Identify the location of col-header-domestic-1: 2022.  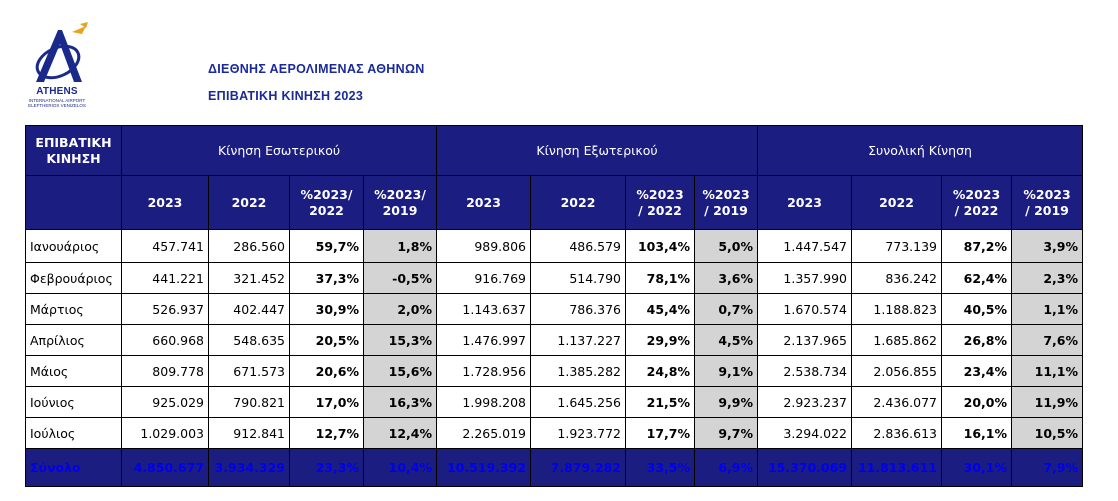
(249, 202).